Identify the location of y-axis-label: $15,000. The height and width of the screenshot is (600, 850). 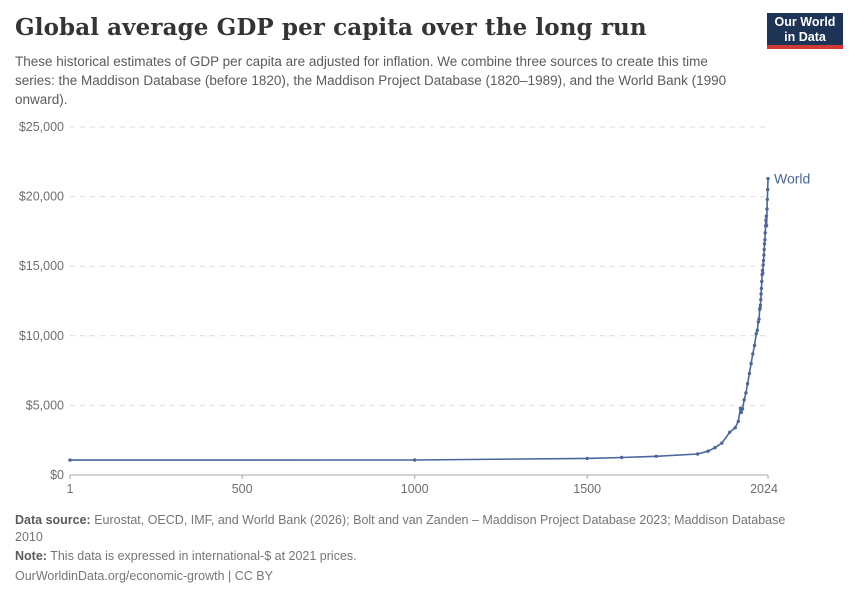
(41, 266).